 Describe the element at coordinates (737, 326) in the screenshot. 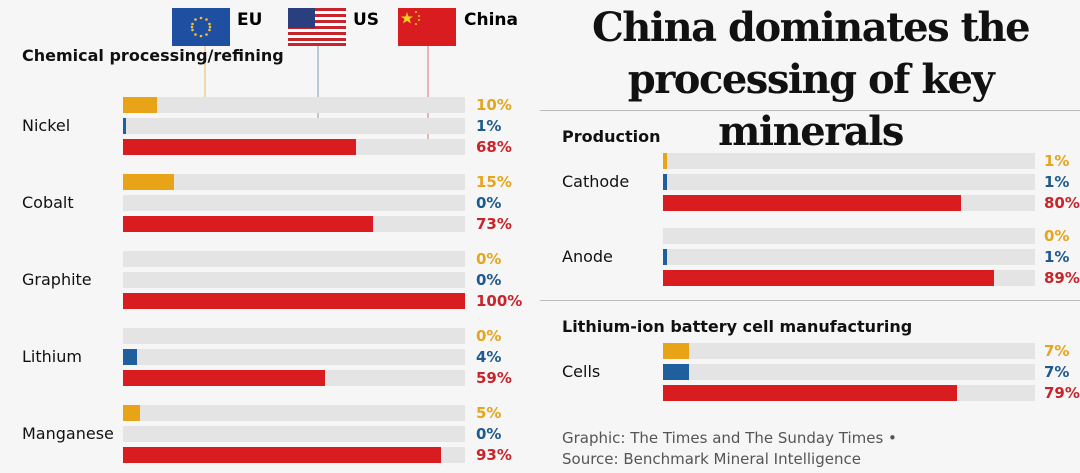

I see `section-title-cells: Lithium-ion battery cell manufacturing` at that location.